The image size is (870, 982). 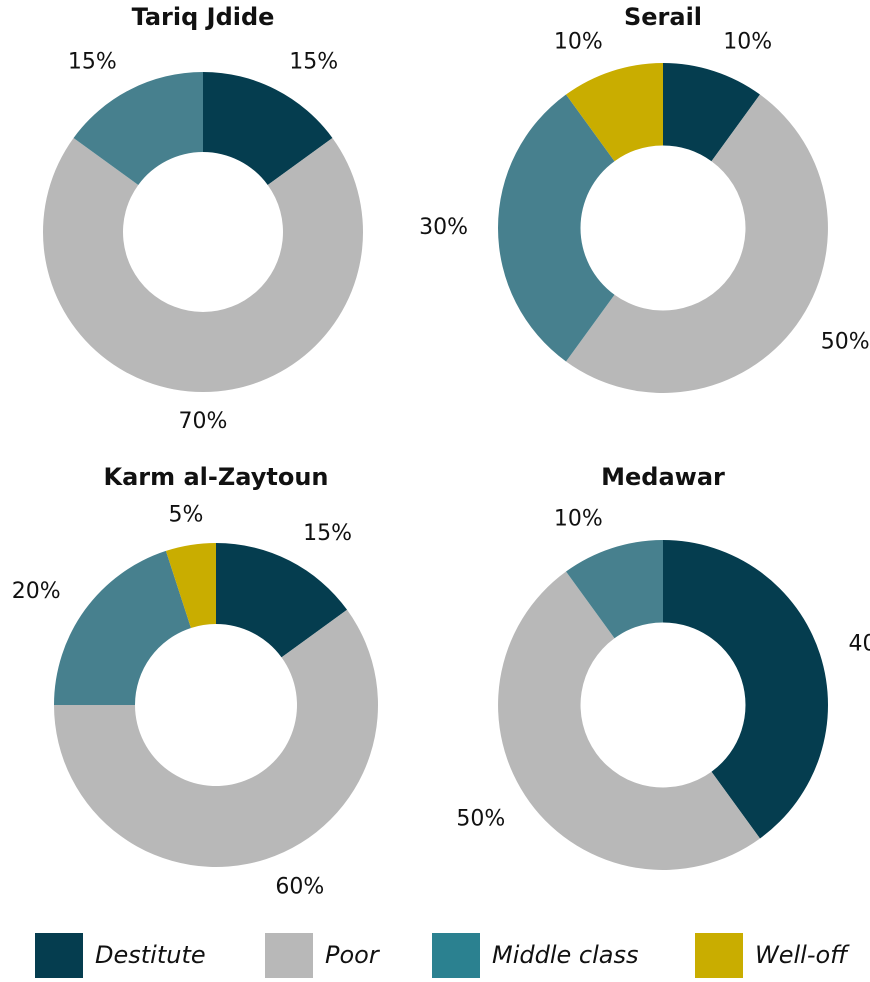 What do you see at coordinates (663, 477) in the screenshot?
I see `chart-title: Medawar` at bounding box center [663, 477].